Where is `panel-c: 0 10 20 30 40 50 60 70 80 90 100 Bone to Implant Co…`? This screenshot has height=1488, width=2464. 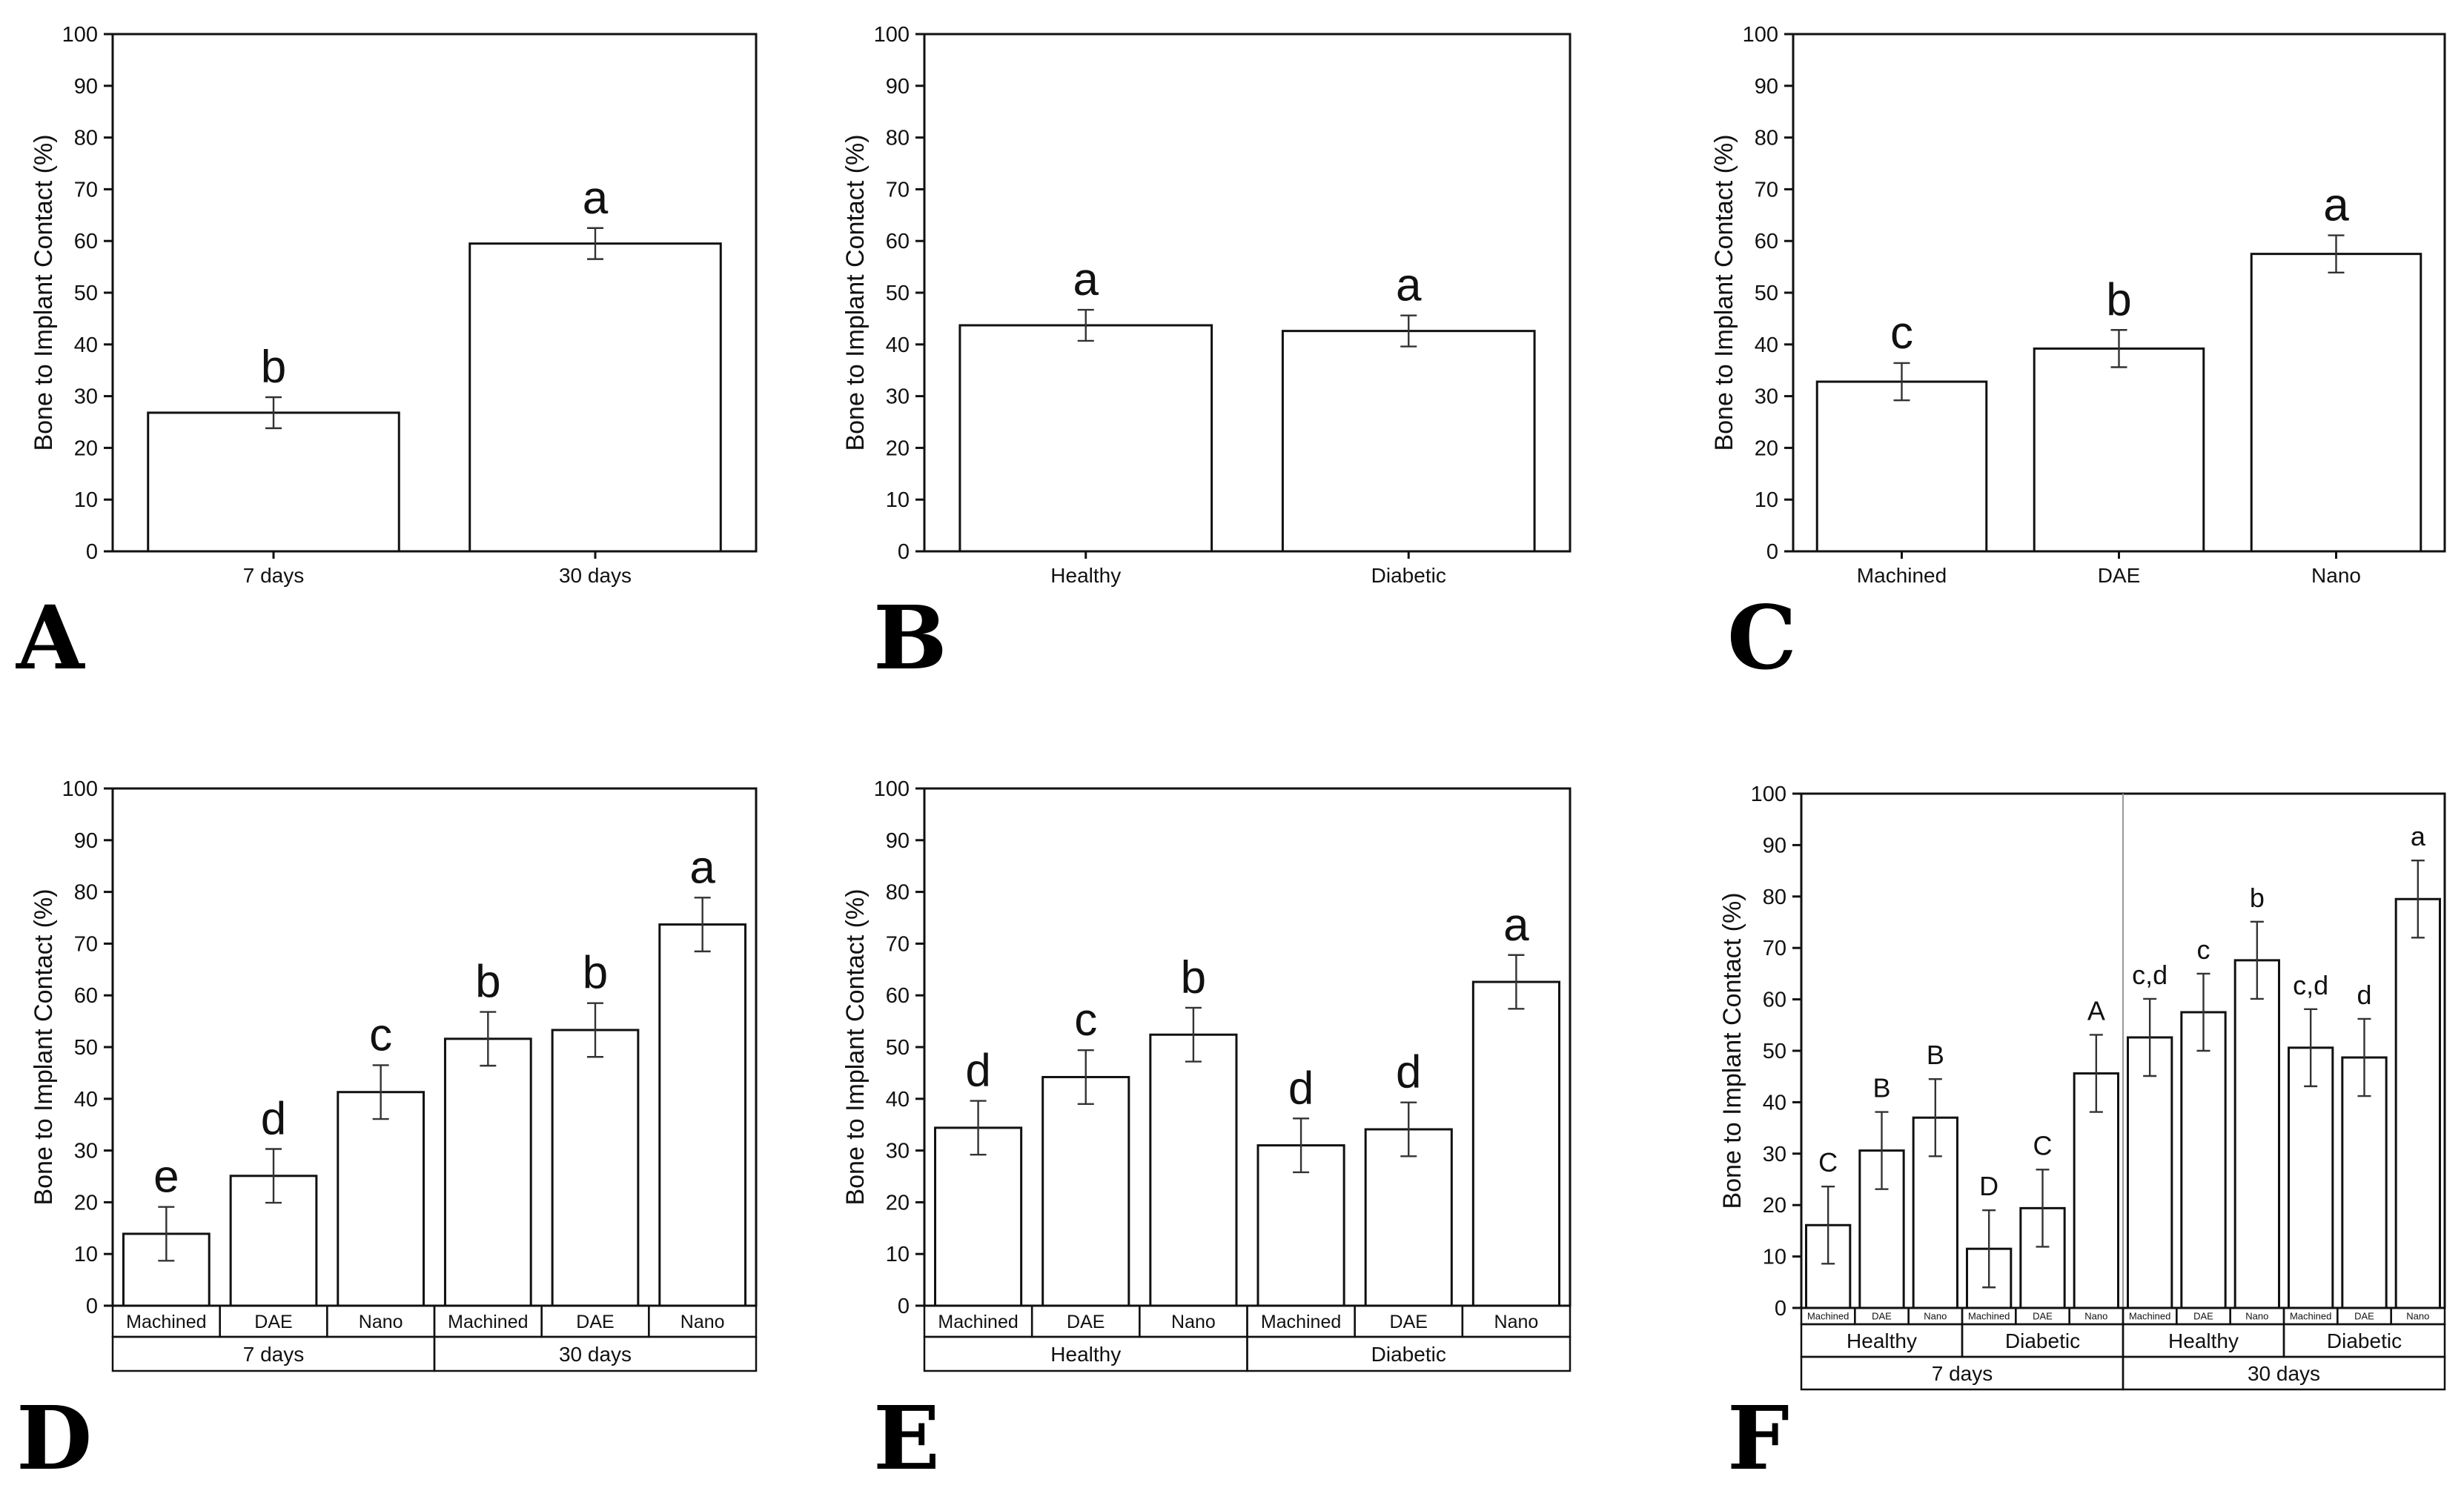 panel-c: 0 10 20 30 40 50 60 70 80 90 100 Bone to Implant Co… is located at coordinates (2078, 356).